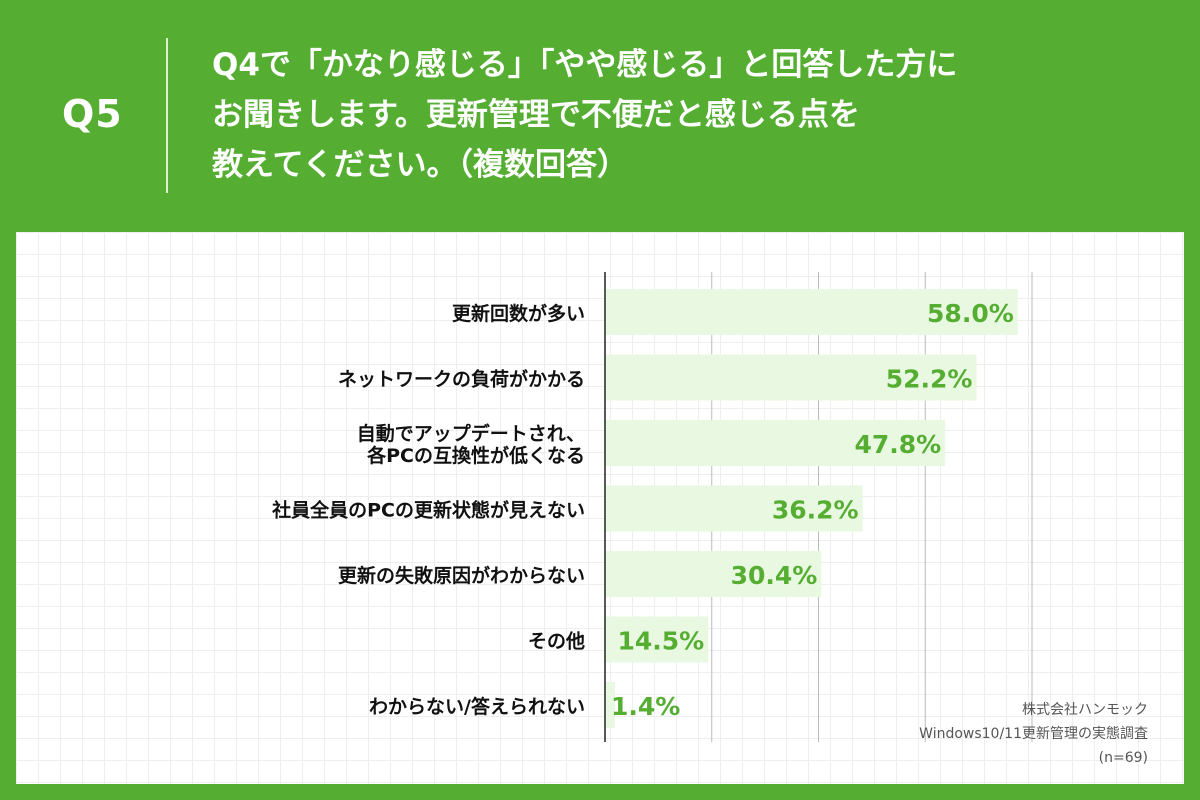 This screenshot has height=800, width=1200. Describe the element at coordinates (815, 510) in the screenshot. I see `value-label-4: 36.2%` at that location.